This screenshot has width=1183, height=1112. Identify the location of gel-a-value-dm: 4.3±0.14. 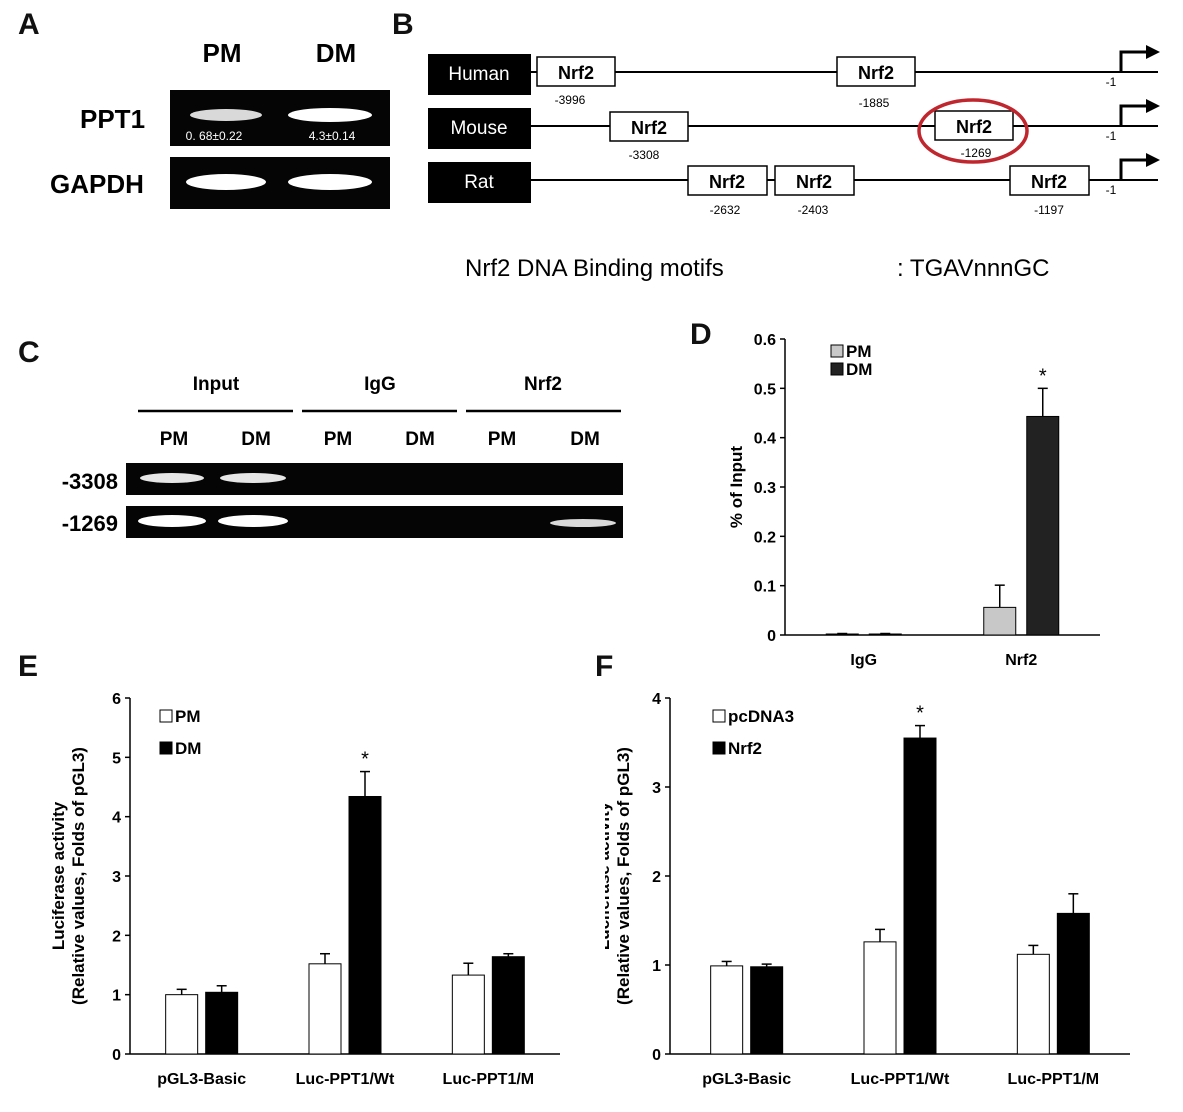
(332, 136).